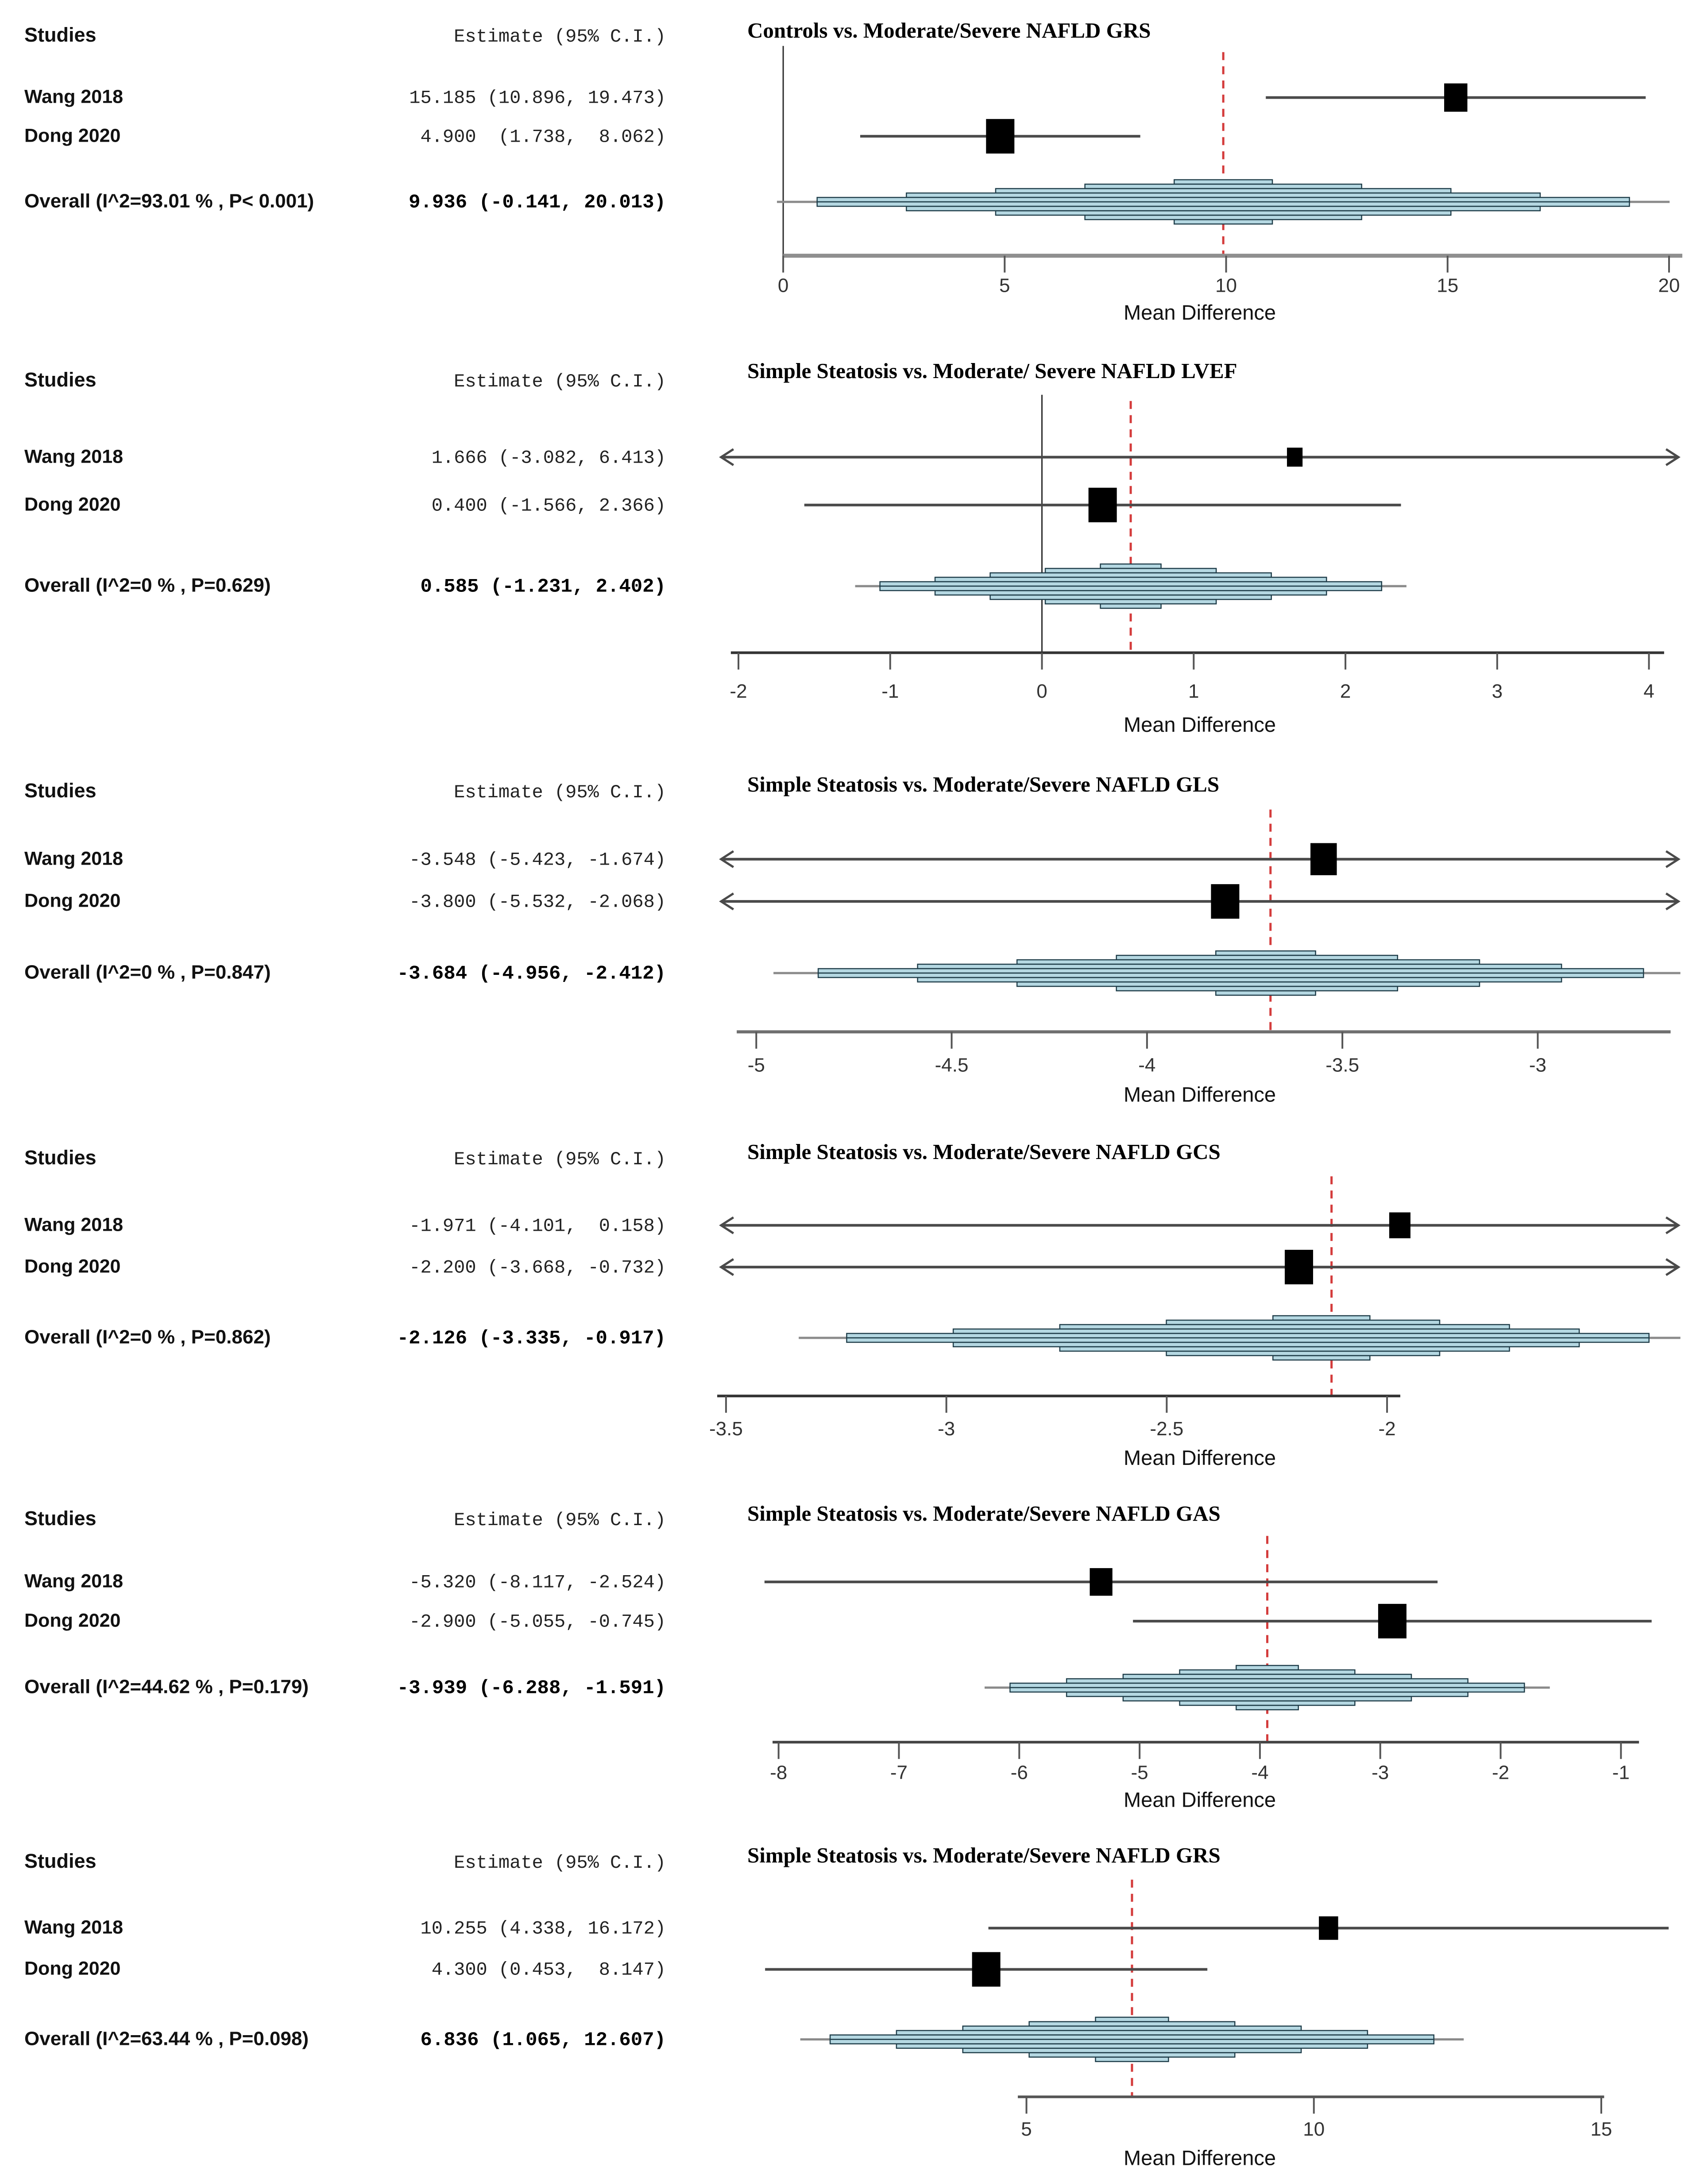  What do you see at coordinates (1200, 957) in the screenshot?
I see `forest-plot-svg: -5 -4.5 -4 -3.5 -3 Mean Difference` at bounding box center [1200, 957].